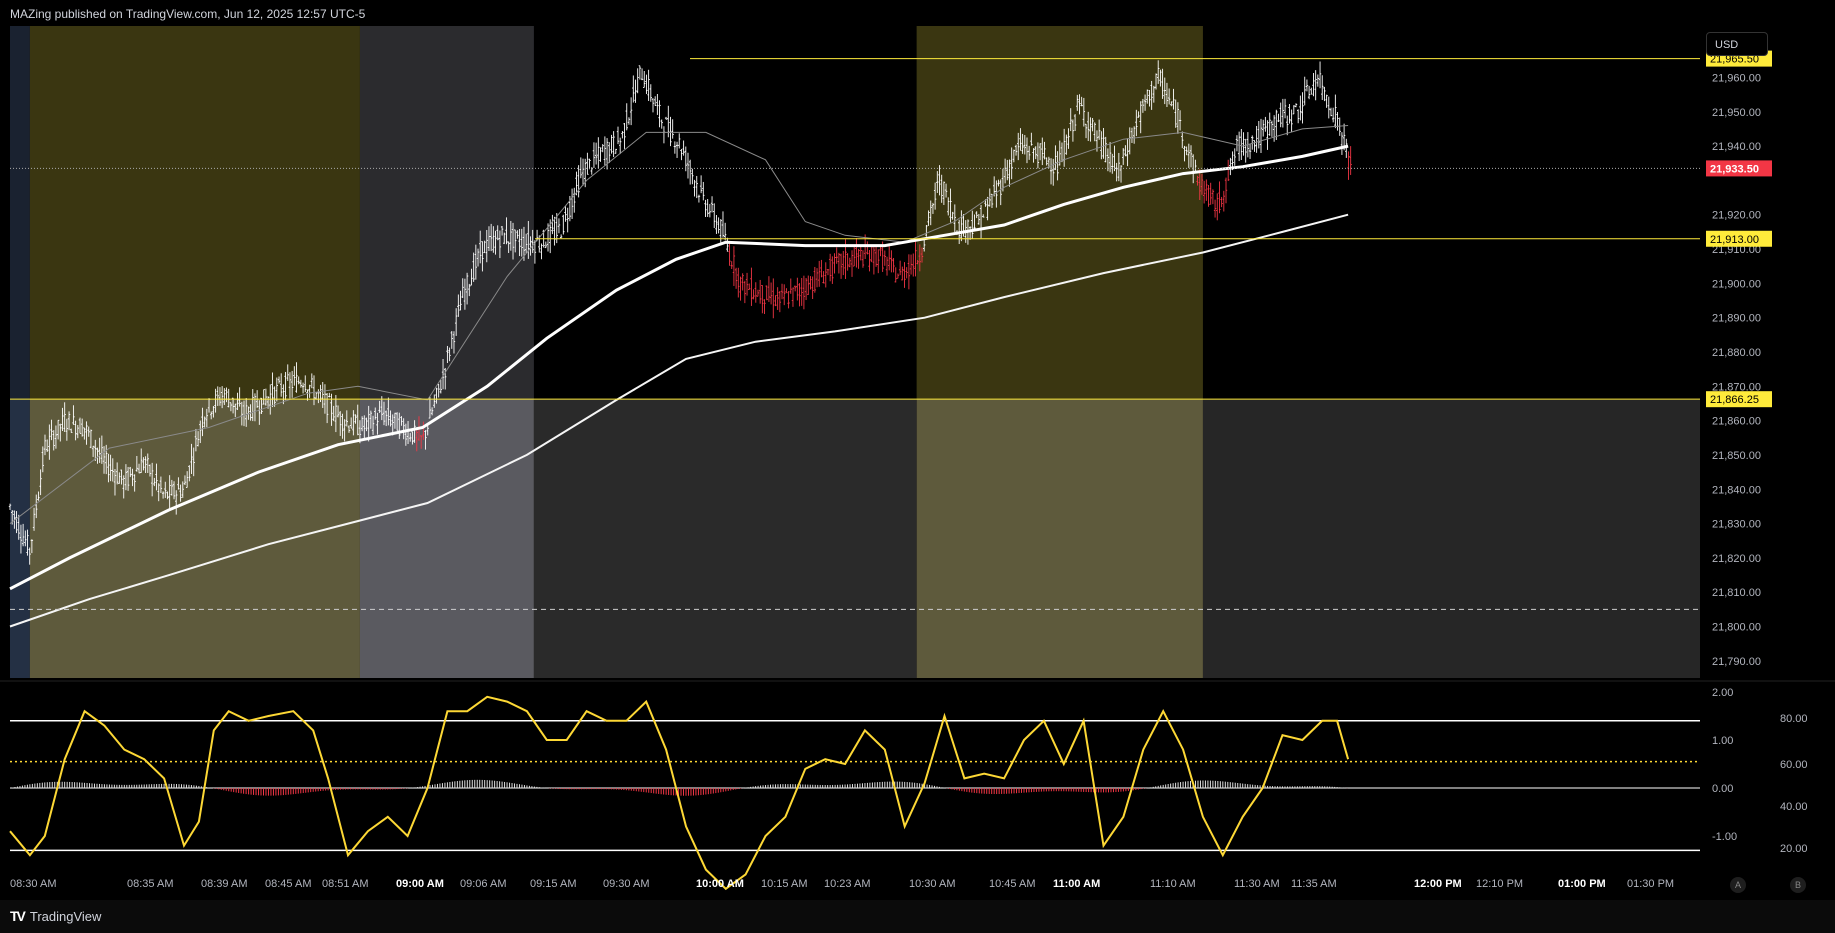 This screenshot has width=1835, height=933. Describe the element at coordinates (1736, 662) in the screenshot. I see `price-tick-label: 21,790.00` at that location.